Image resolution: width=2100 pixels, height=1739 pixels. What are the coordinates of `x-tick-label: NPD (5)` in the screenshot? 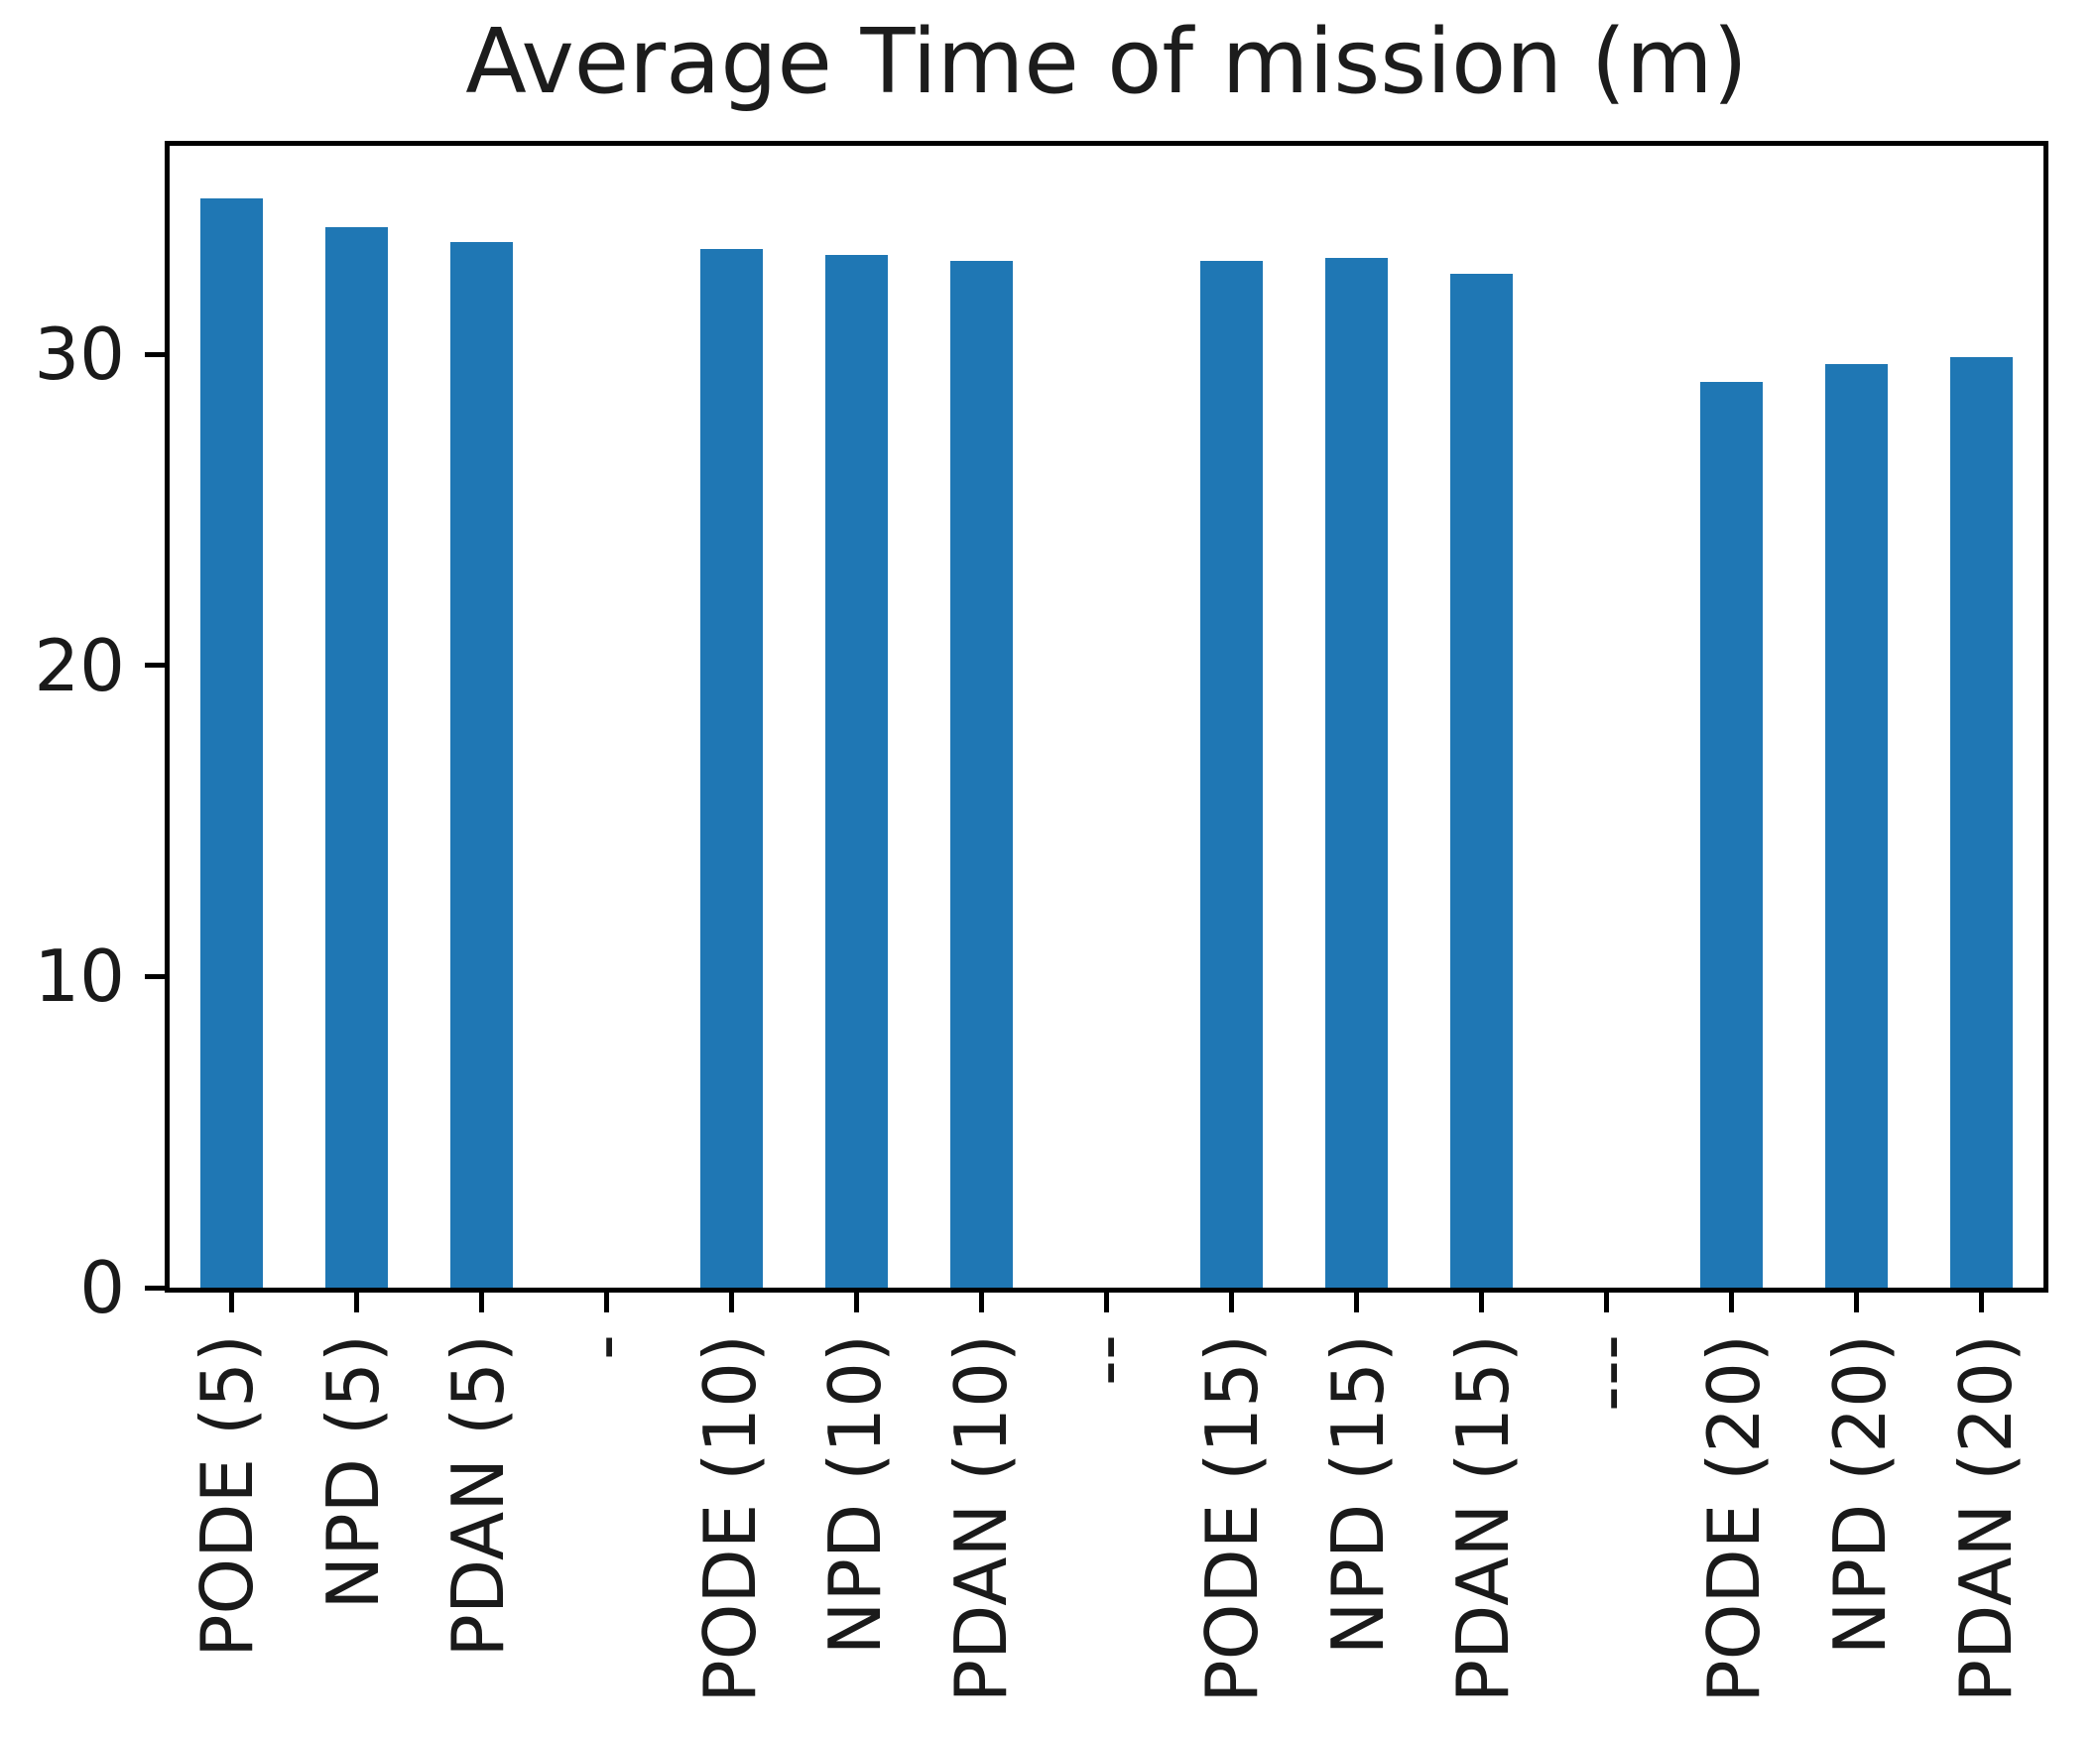 It's located at (352, 1472).